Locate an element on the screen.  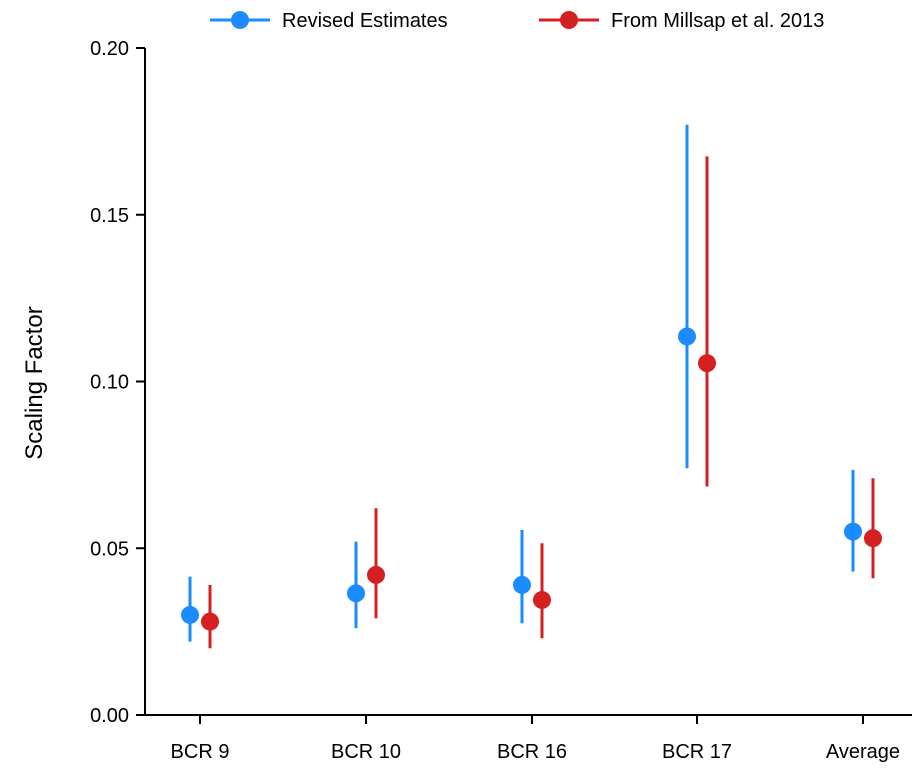
y-axis-title: Scaling Factor is located at coordinates (34, 382).